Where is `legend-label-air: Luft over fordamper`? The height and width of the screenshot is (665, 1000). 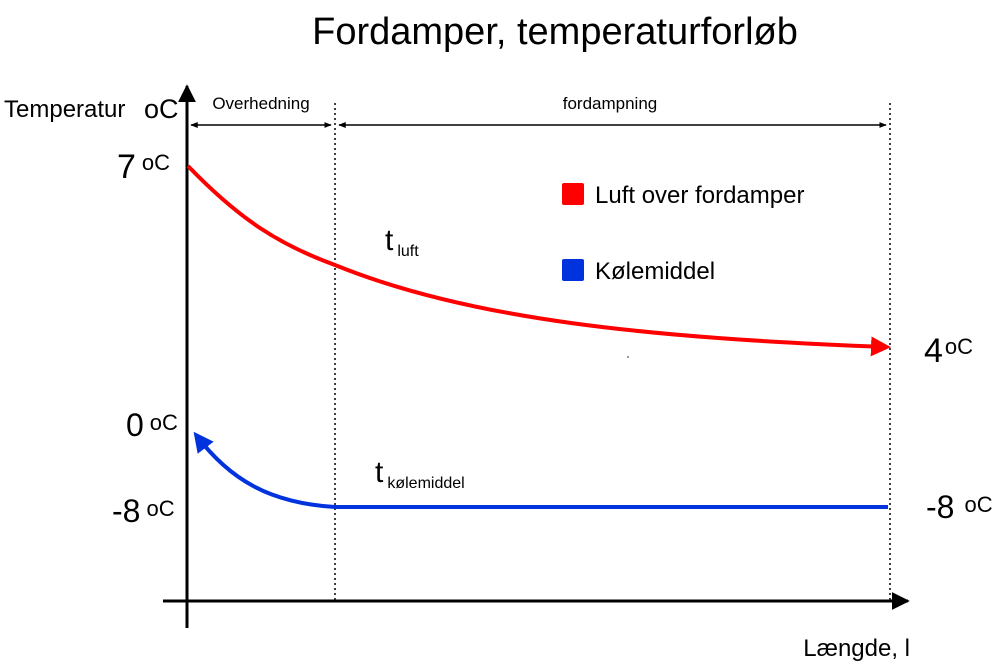
legend-label-air: Luft over fordamper is located at coordinates (699, 195).